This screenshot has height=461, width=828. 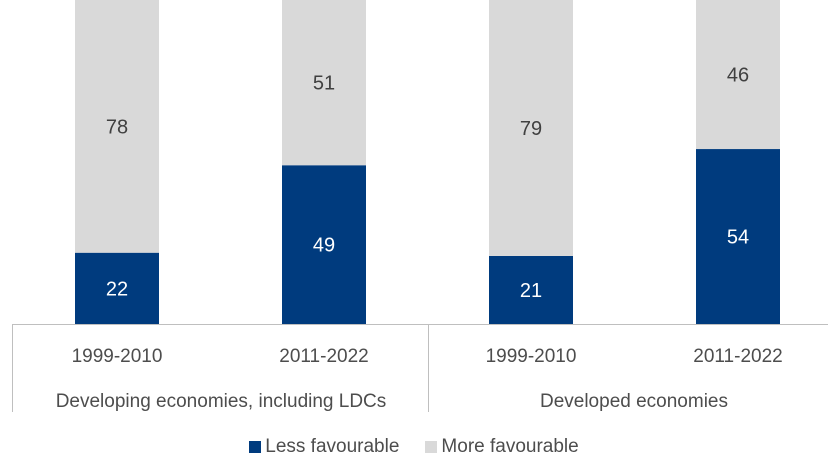 I want to click on data-label-less-favourable-2: 49, so click(x=324, y=246).